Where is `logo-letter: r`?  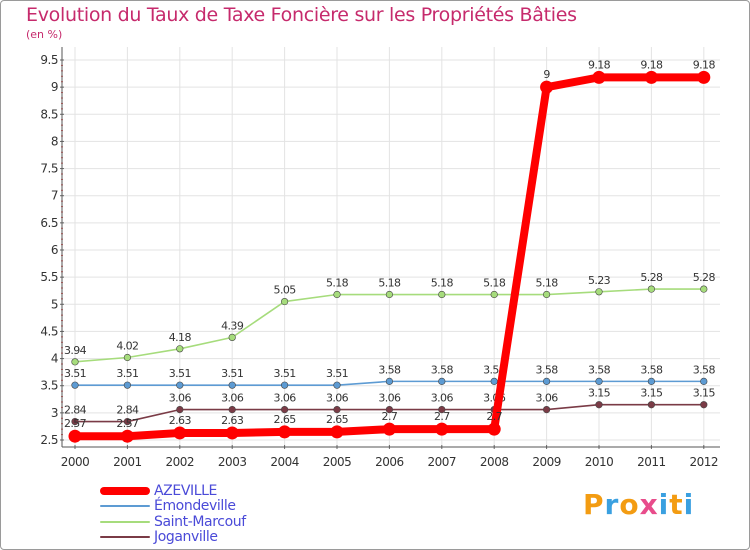
logo-letter: r is located at coordinates (612, 504).